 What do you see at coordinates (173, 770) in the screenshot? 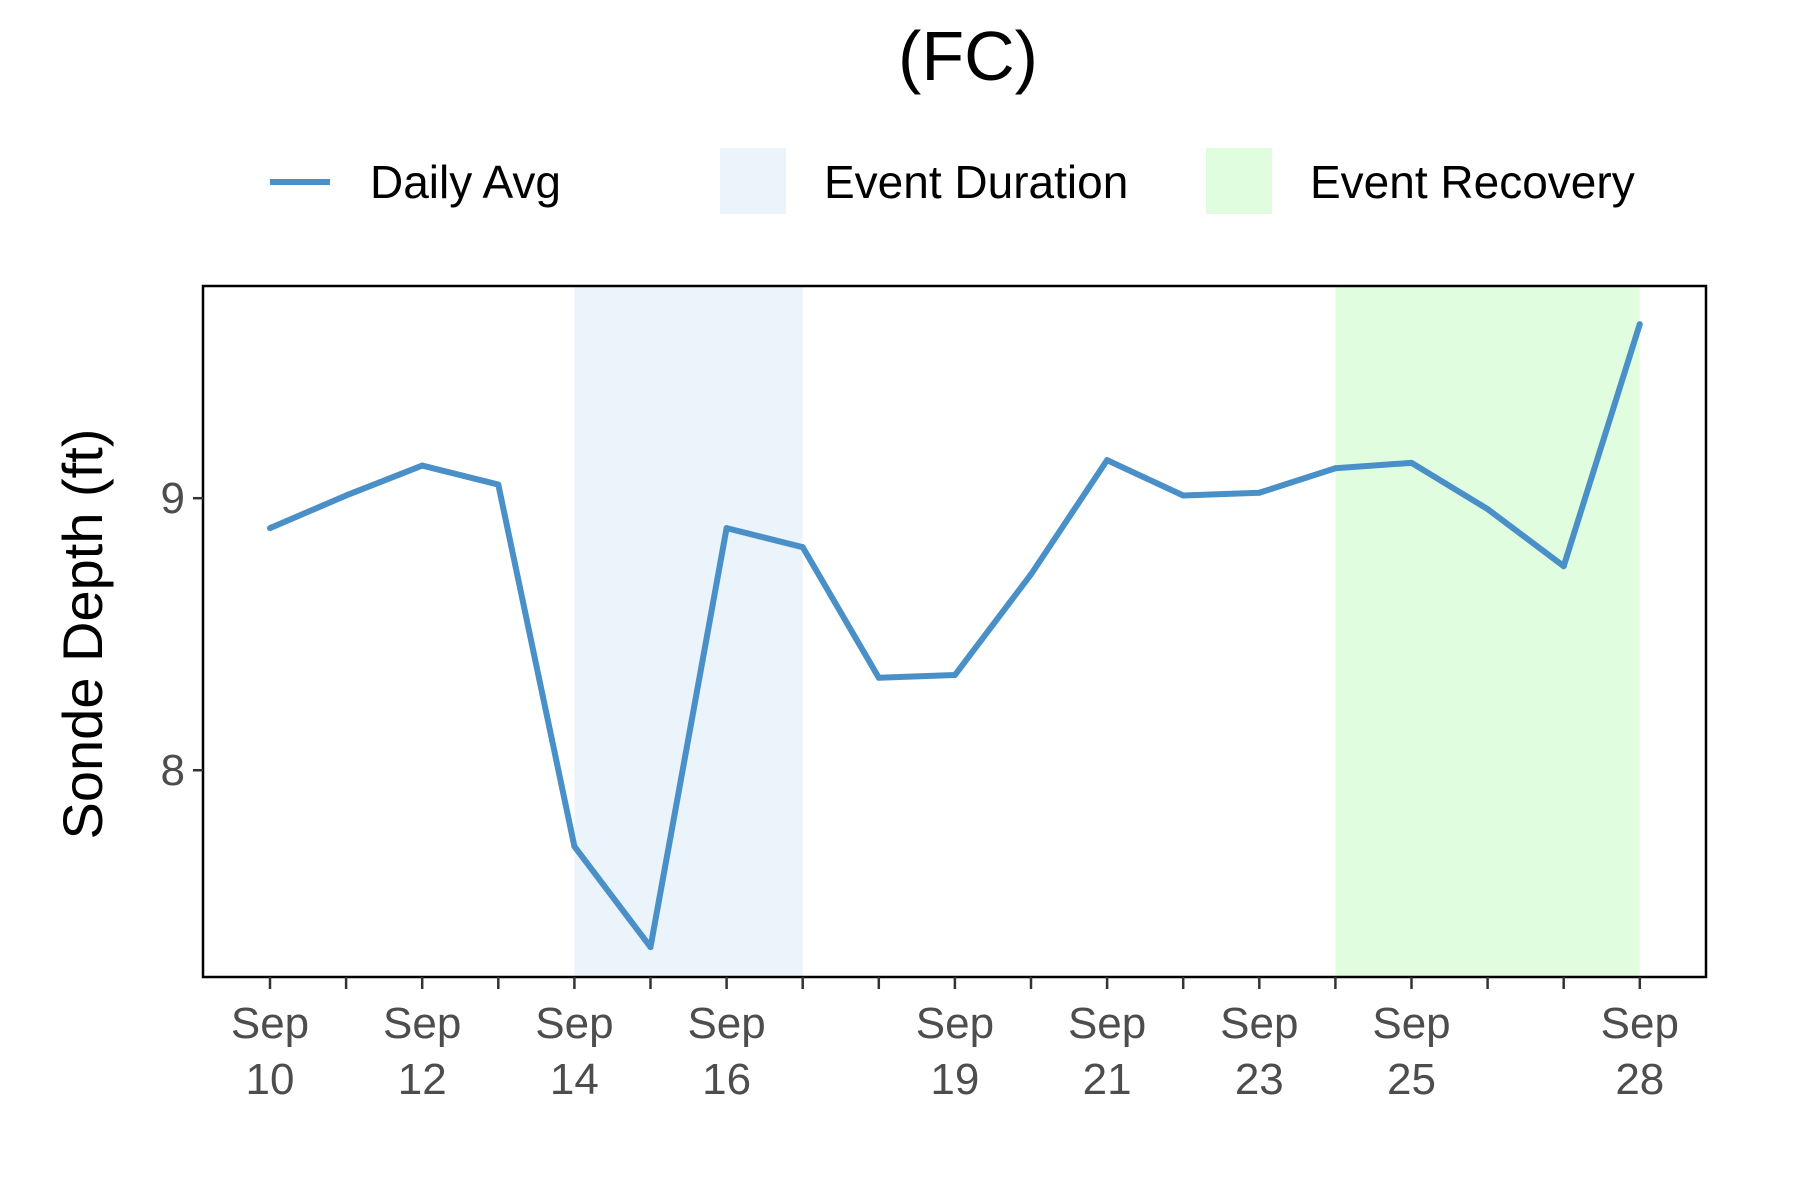
I see `y-tick-label-8: 8` at bounding box center [173, 770].